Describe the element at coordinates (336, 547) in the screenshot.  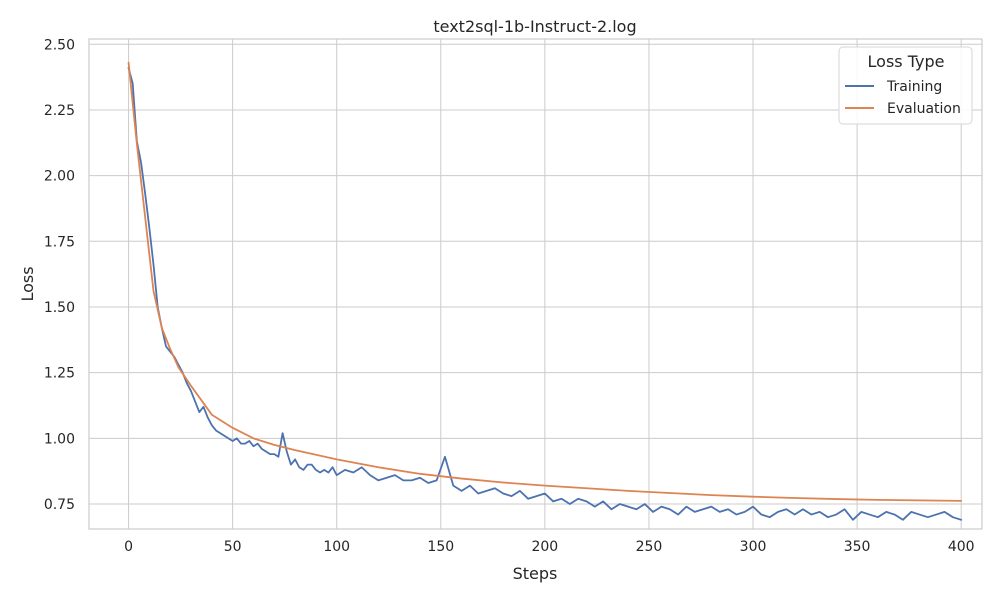
I see `x-tick-label: 100` at that location.